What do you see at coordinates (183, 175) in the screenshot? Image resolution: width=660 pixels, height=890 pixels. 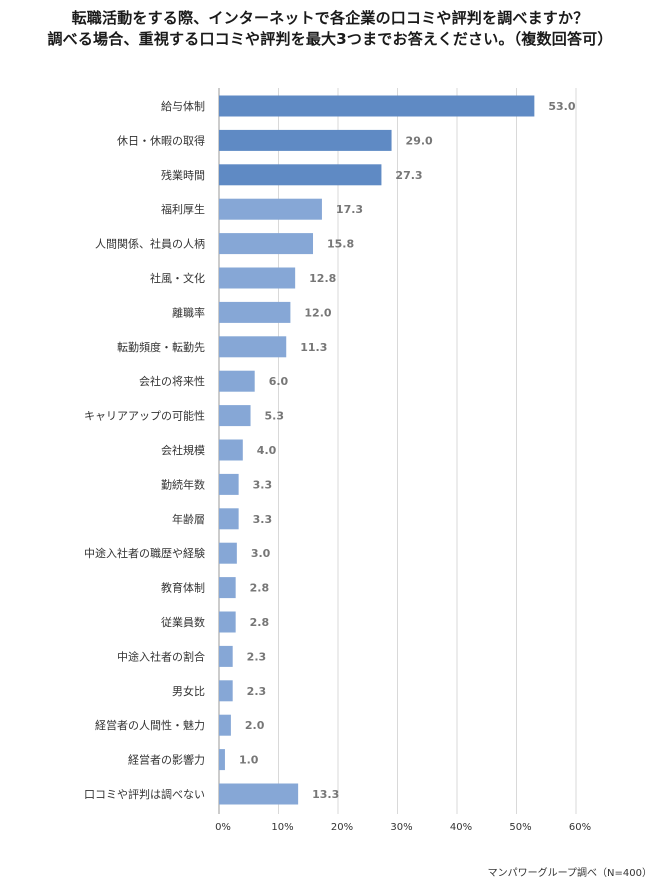 I see `category-label: 残業時間` at bounding box center [183, 175].